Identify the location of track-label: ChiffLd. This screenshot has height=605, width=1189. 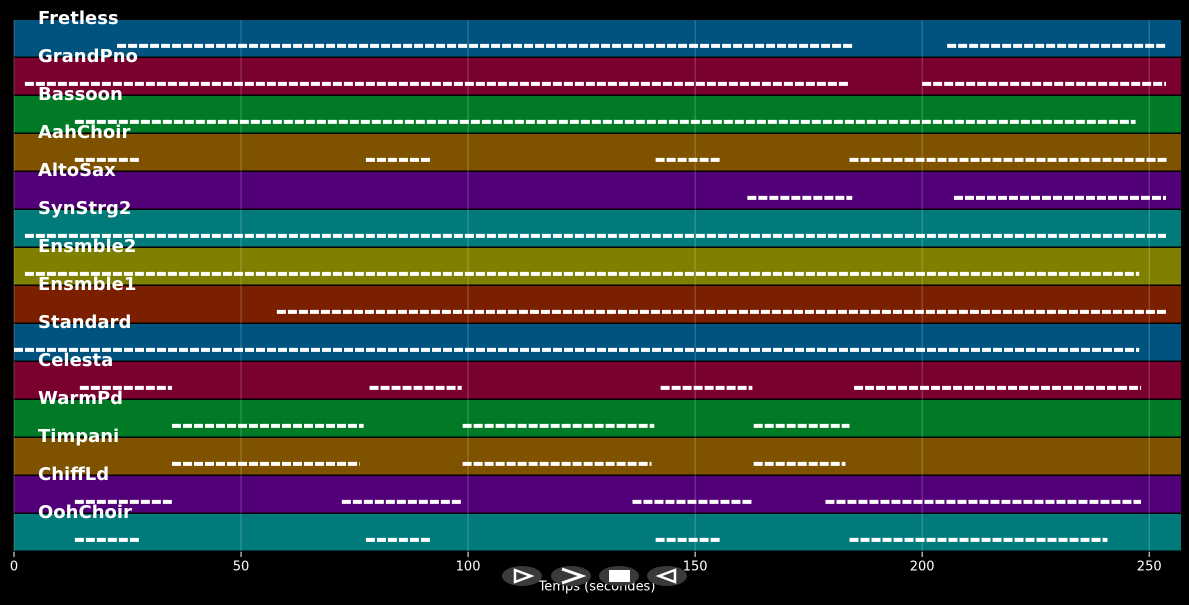
(73, 474).